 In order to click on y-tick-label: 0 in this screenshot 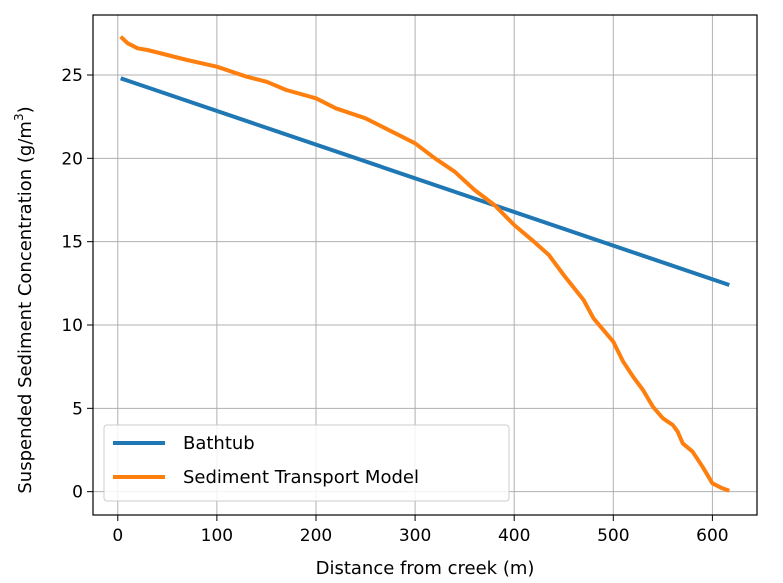, I will do `click(77, 493)`.